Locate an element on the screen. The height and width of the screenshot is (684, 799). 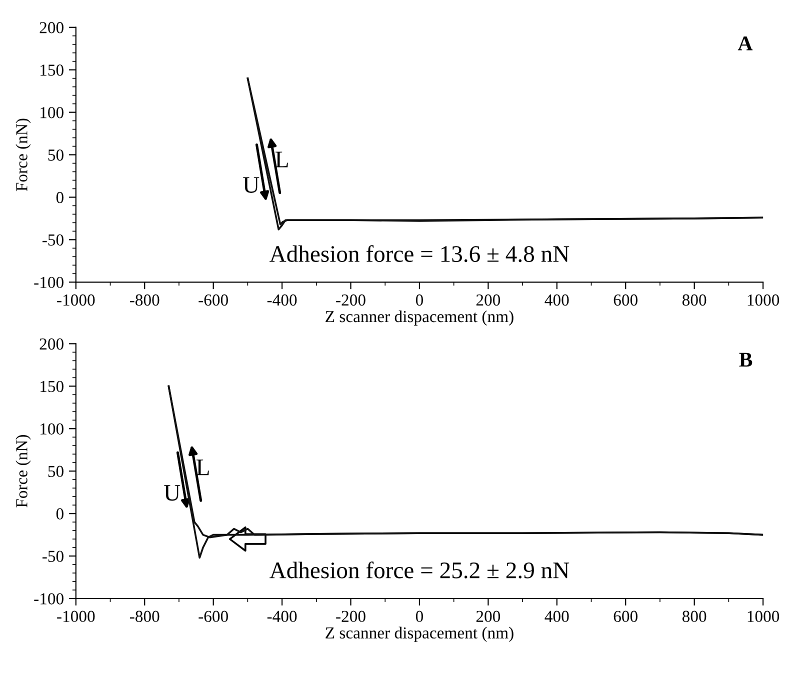
annotation: Adhesion force = 13.6 ± 4.8 nN is located at coordinates (420, 253).